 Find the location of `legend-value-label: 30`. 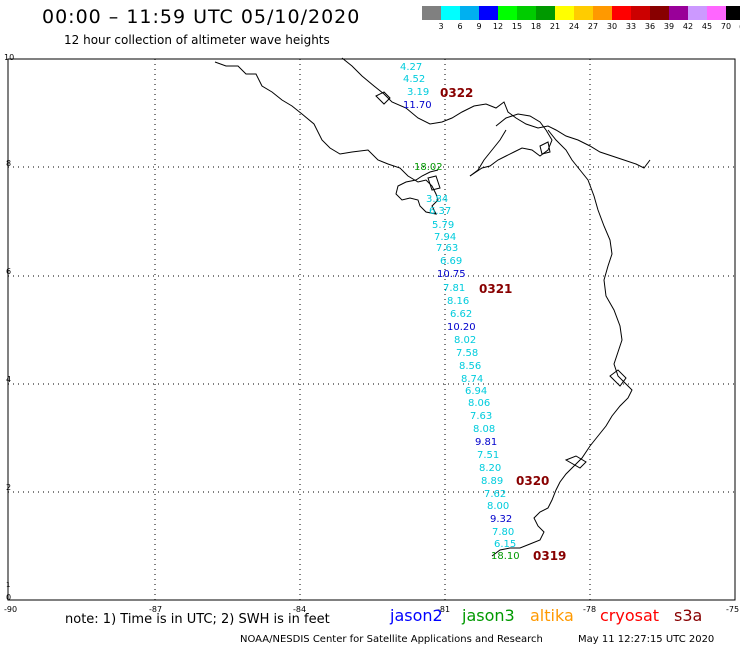

legend-value-label: 30 is located at coordinates (612, 26).